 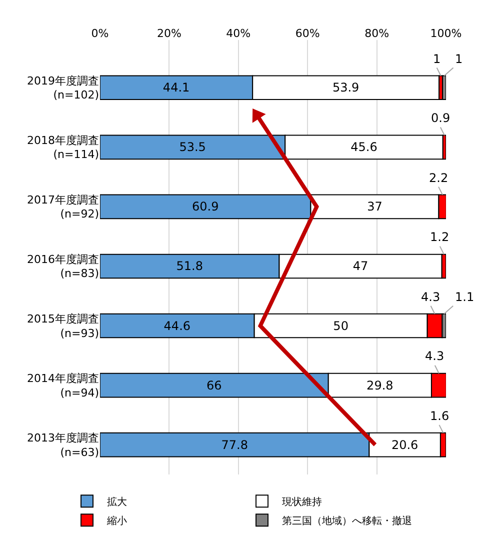 What do you see at coordinates (307, 33) in the screenshot?
I see `x-tick-label: 60%` at bounding box center [307, 33].